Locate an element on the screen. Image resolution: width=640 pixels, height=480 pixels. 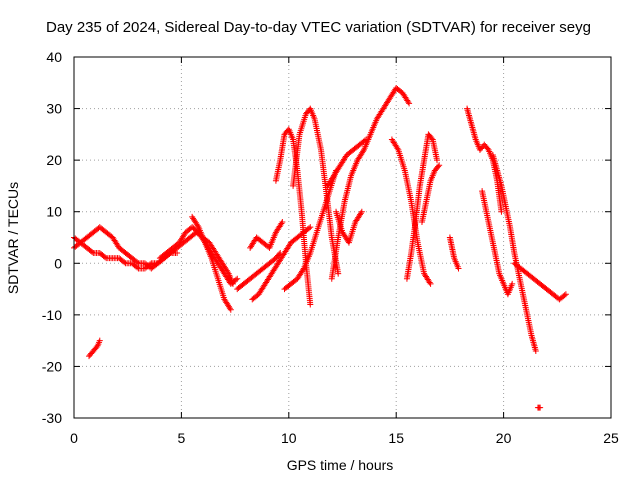
y-tick-label: 10 is located at coordinates (54, 212).